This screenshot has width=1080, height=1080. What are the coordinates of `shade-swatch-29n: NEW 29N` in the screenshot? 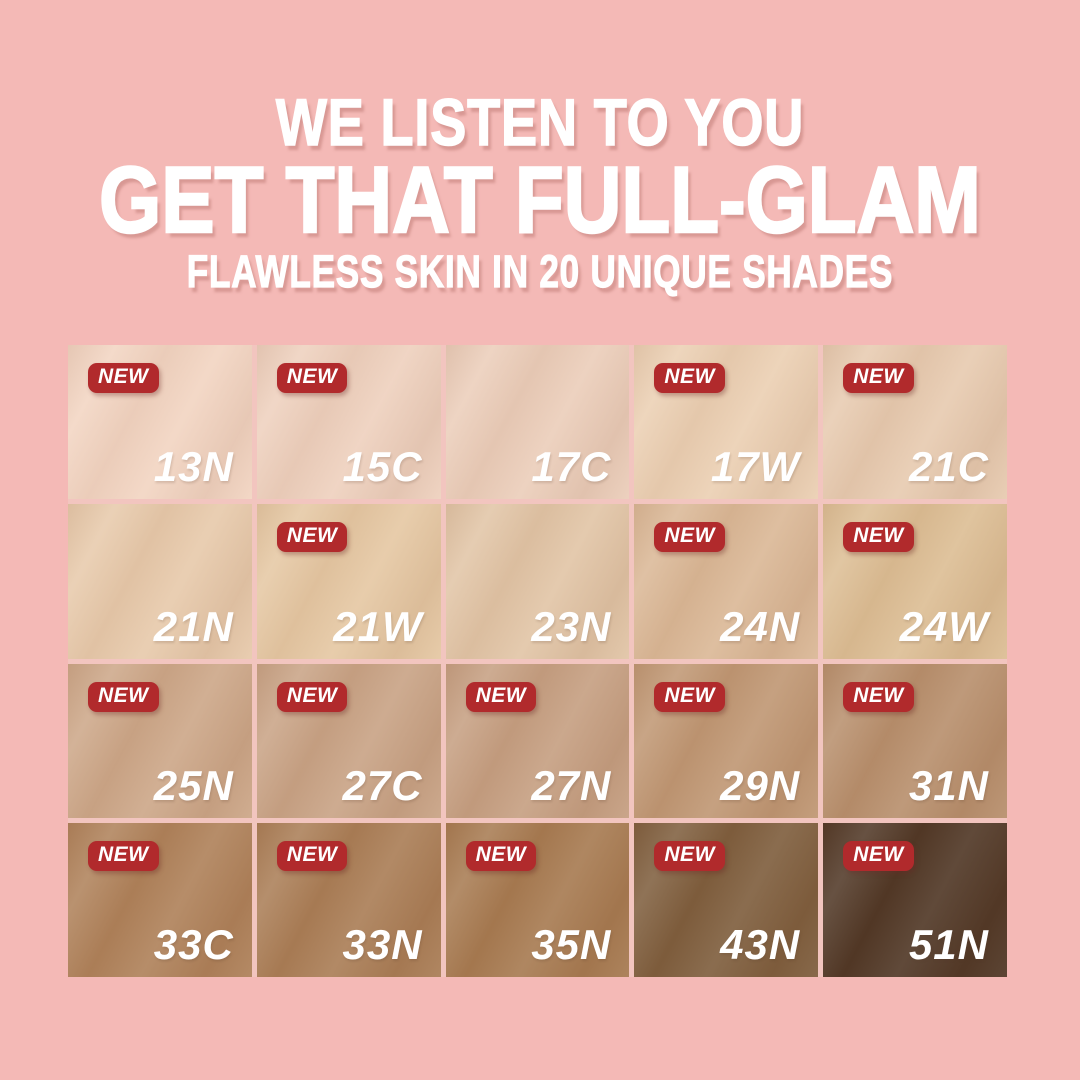 It's located at (726, 740).